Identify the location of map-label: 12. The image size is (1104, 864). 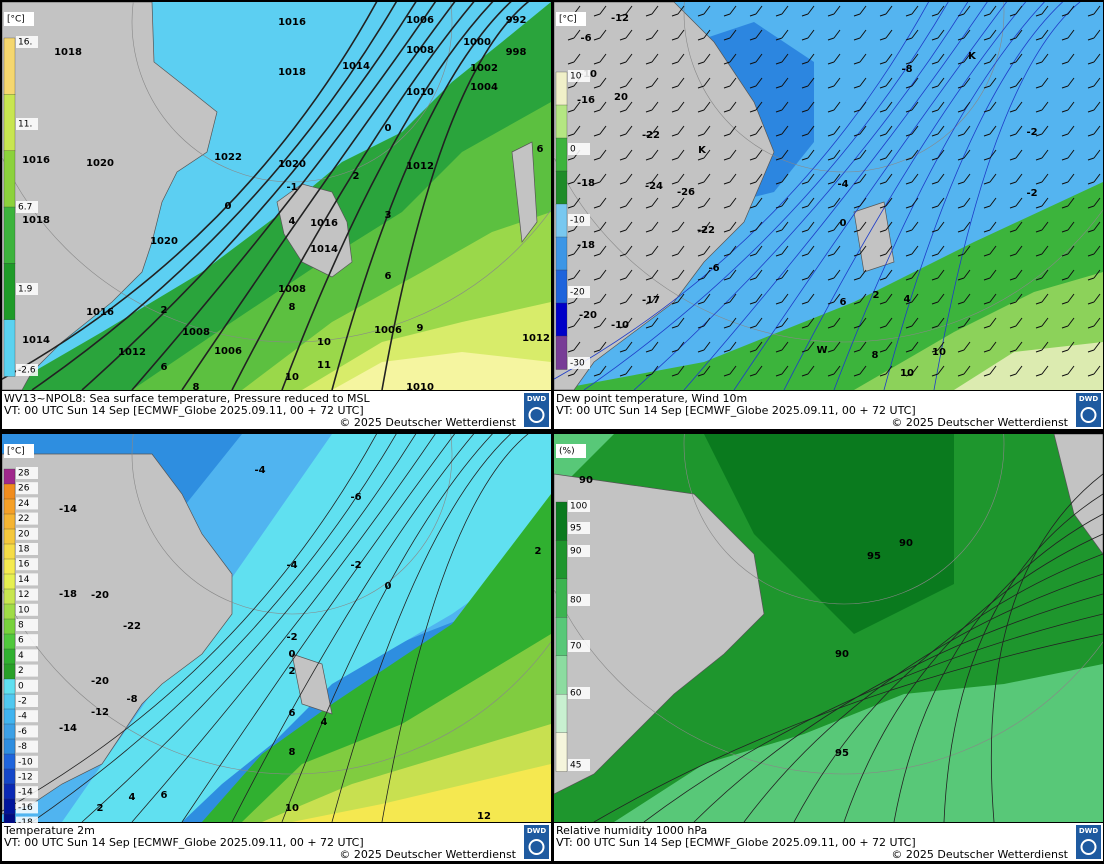
(484, 816).